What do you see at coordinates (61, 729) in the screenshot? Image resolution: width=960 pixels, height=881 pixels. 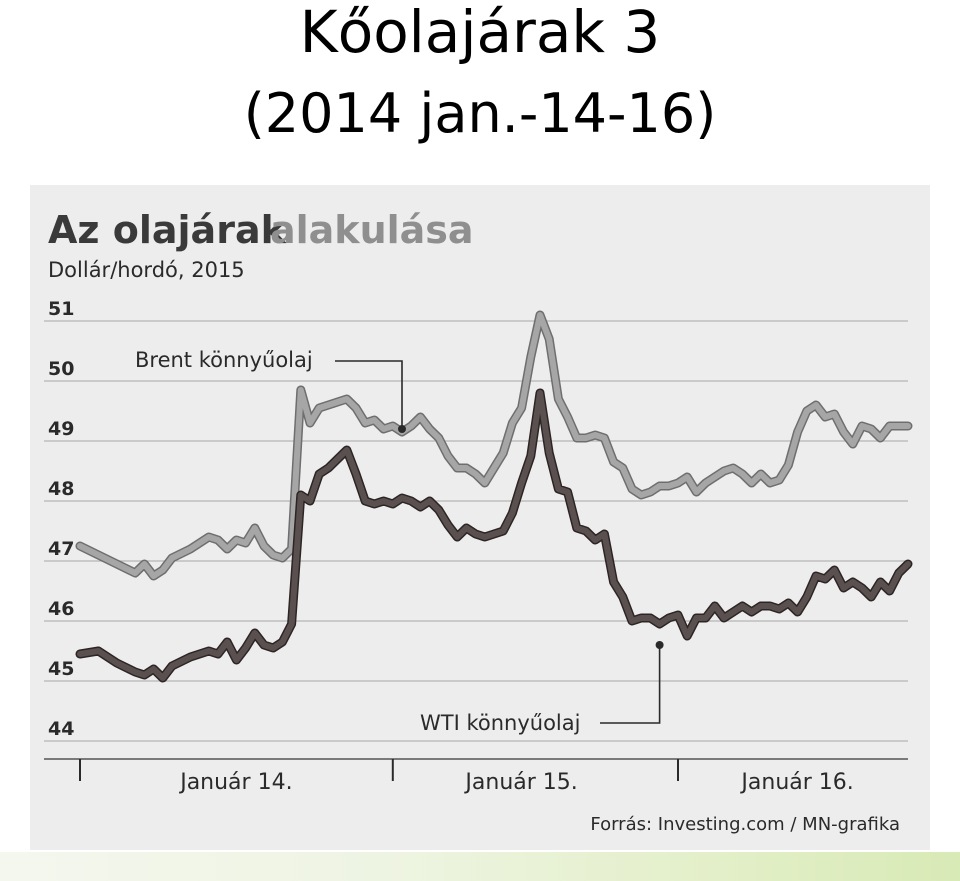 I see `y-tick-label: 44` at bounding box center [61, 729].